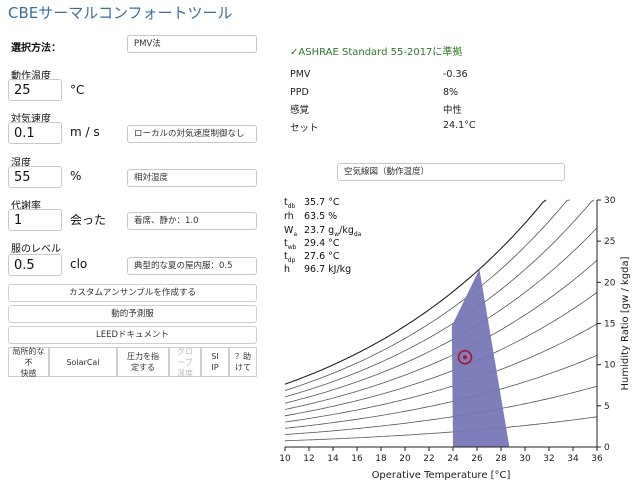 The width and height of the screenshot is (640, 487). Describe the element at coordinates (132, 293) in the screenshot. I see `custom-ensemble-button: カスタムアンサンブルを作成する` at that location.